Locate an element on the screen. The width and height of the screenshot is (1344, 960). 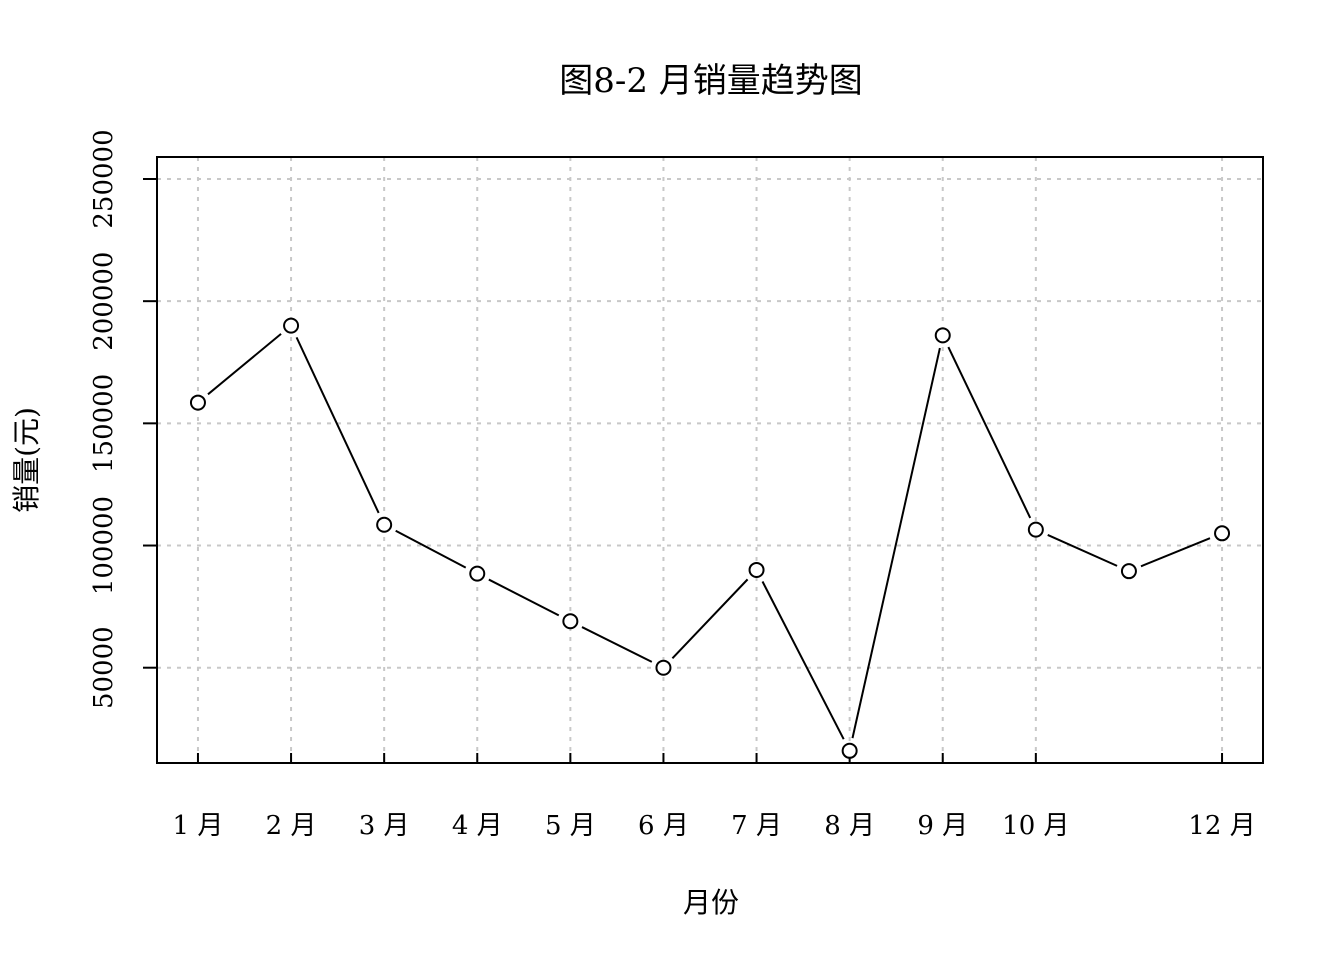
x-tick-label: 6 月 is located at coordinates (663, 826).